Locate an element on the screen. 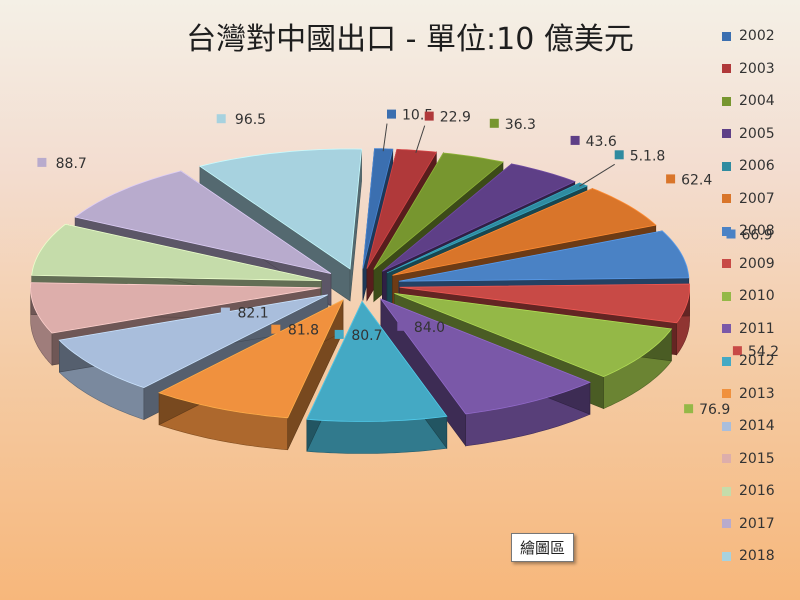 The width and height of the screenshot is (800, 600). legend-item-2006: 2006 is located at coordinates (760, 166).